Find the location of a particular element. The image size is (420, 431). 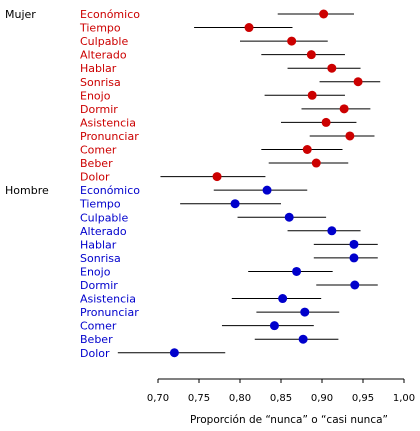

x-tick-label: 0,85 is located at coordinates (281, 398).